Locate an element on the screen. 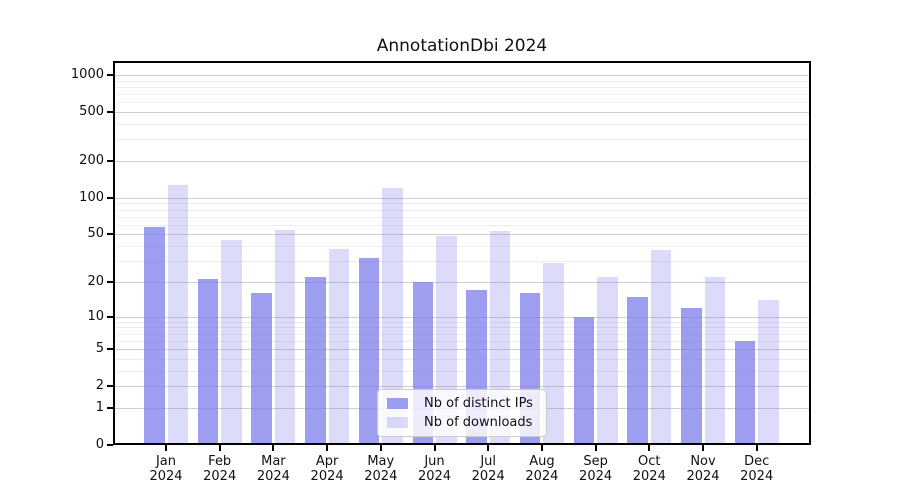 This screenshot has height=500, width=900. x-tick-label: Oct 2024 is located at coordinates (649, 469).